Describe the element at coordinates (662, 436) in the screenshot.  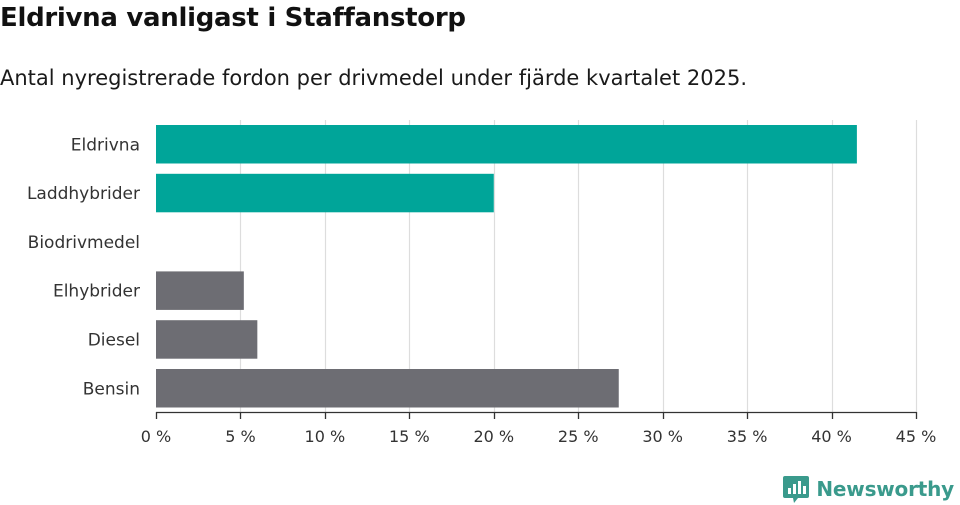
I see `x-tick-label: 30 %` at that location.